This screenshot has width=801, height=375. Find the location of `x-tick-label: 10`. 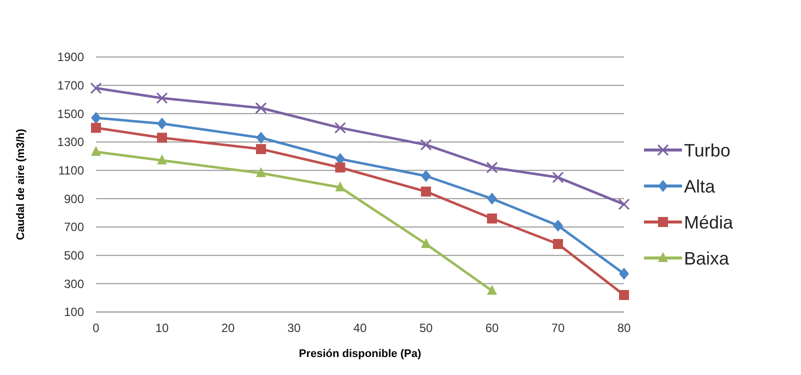

x-tick-label: 10 is located at coordinates (162, 328).